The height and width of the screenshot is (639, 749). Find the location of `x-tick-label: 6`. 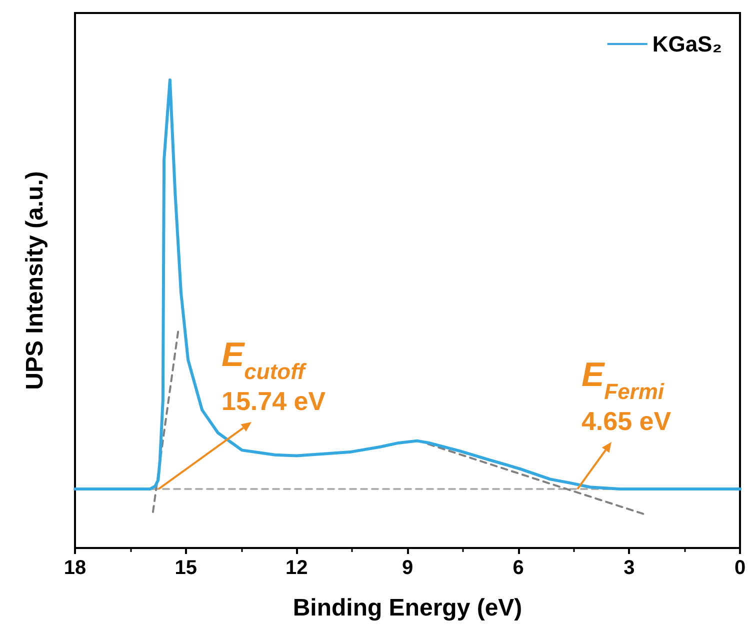

x-tick-label: 6 is located at coordinates (518, 568).